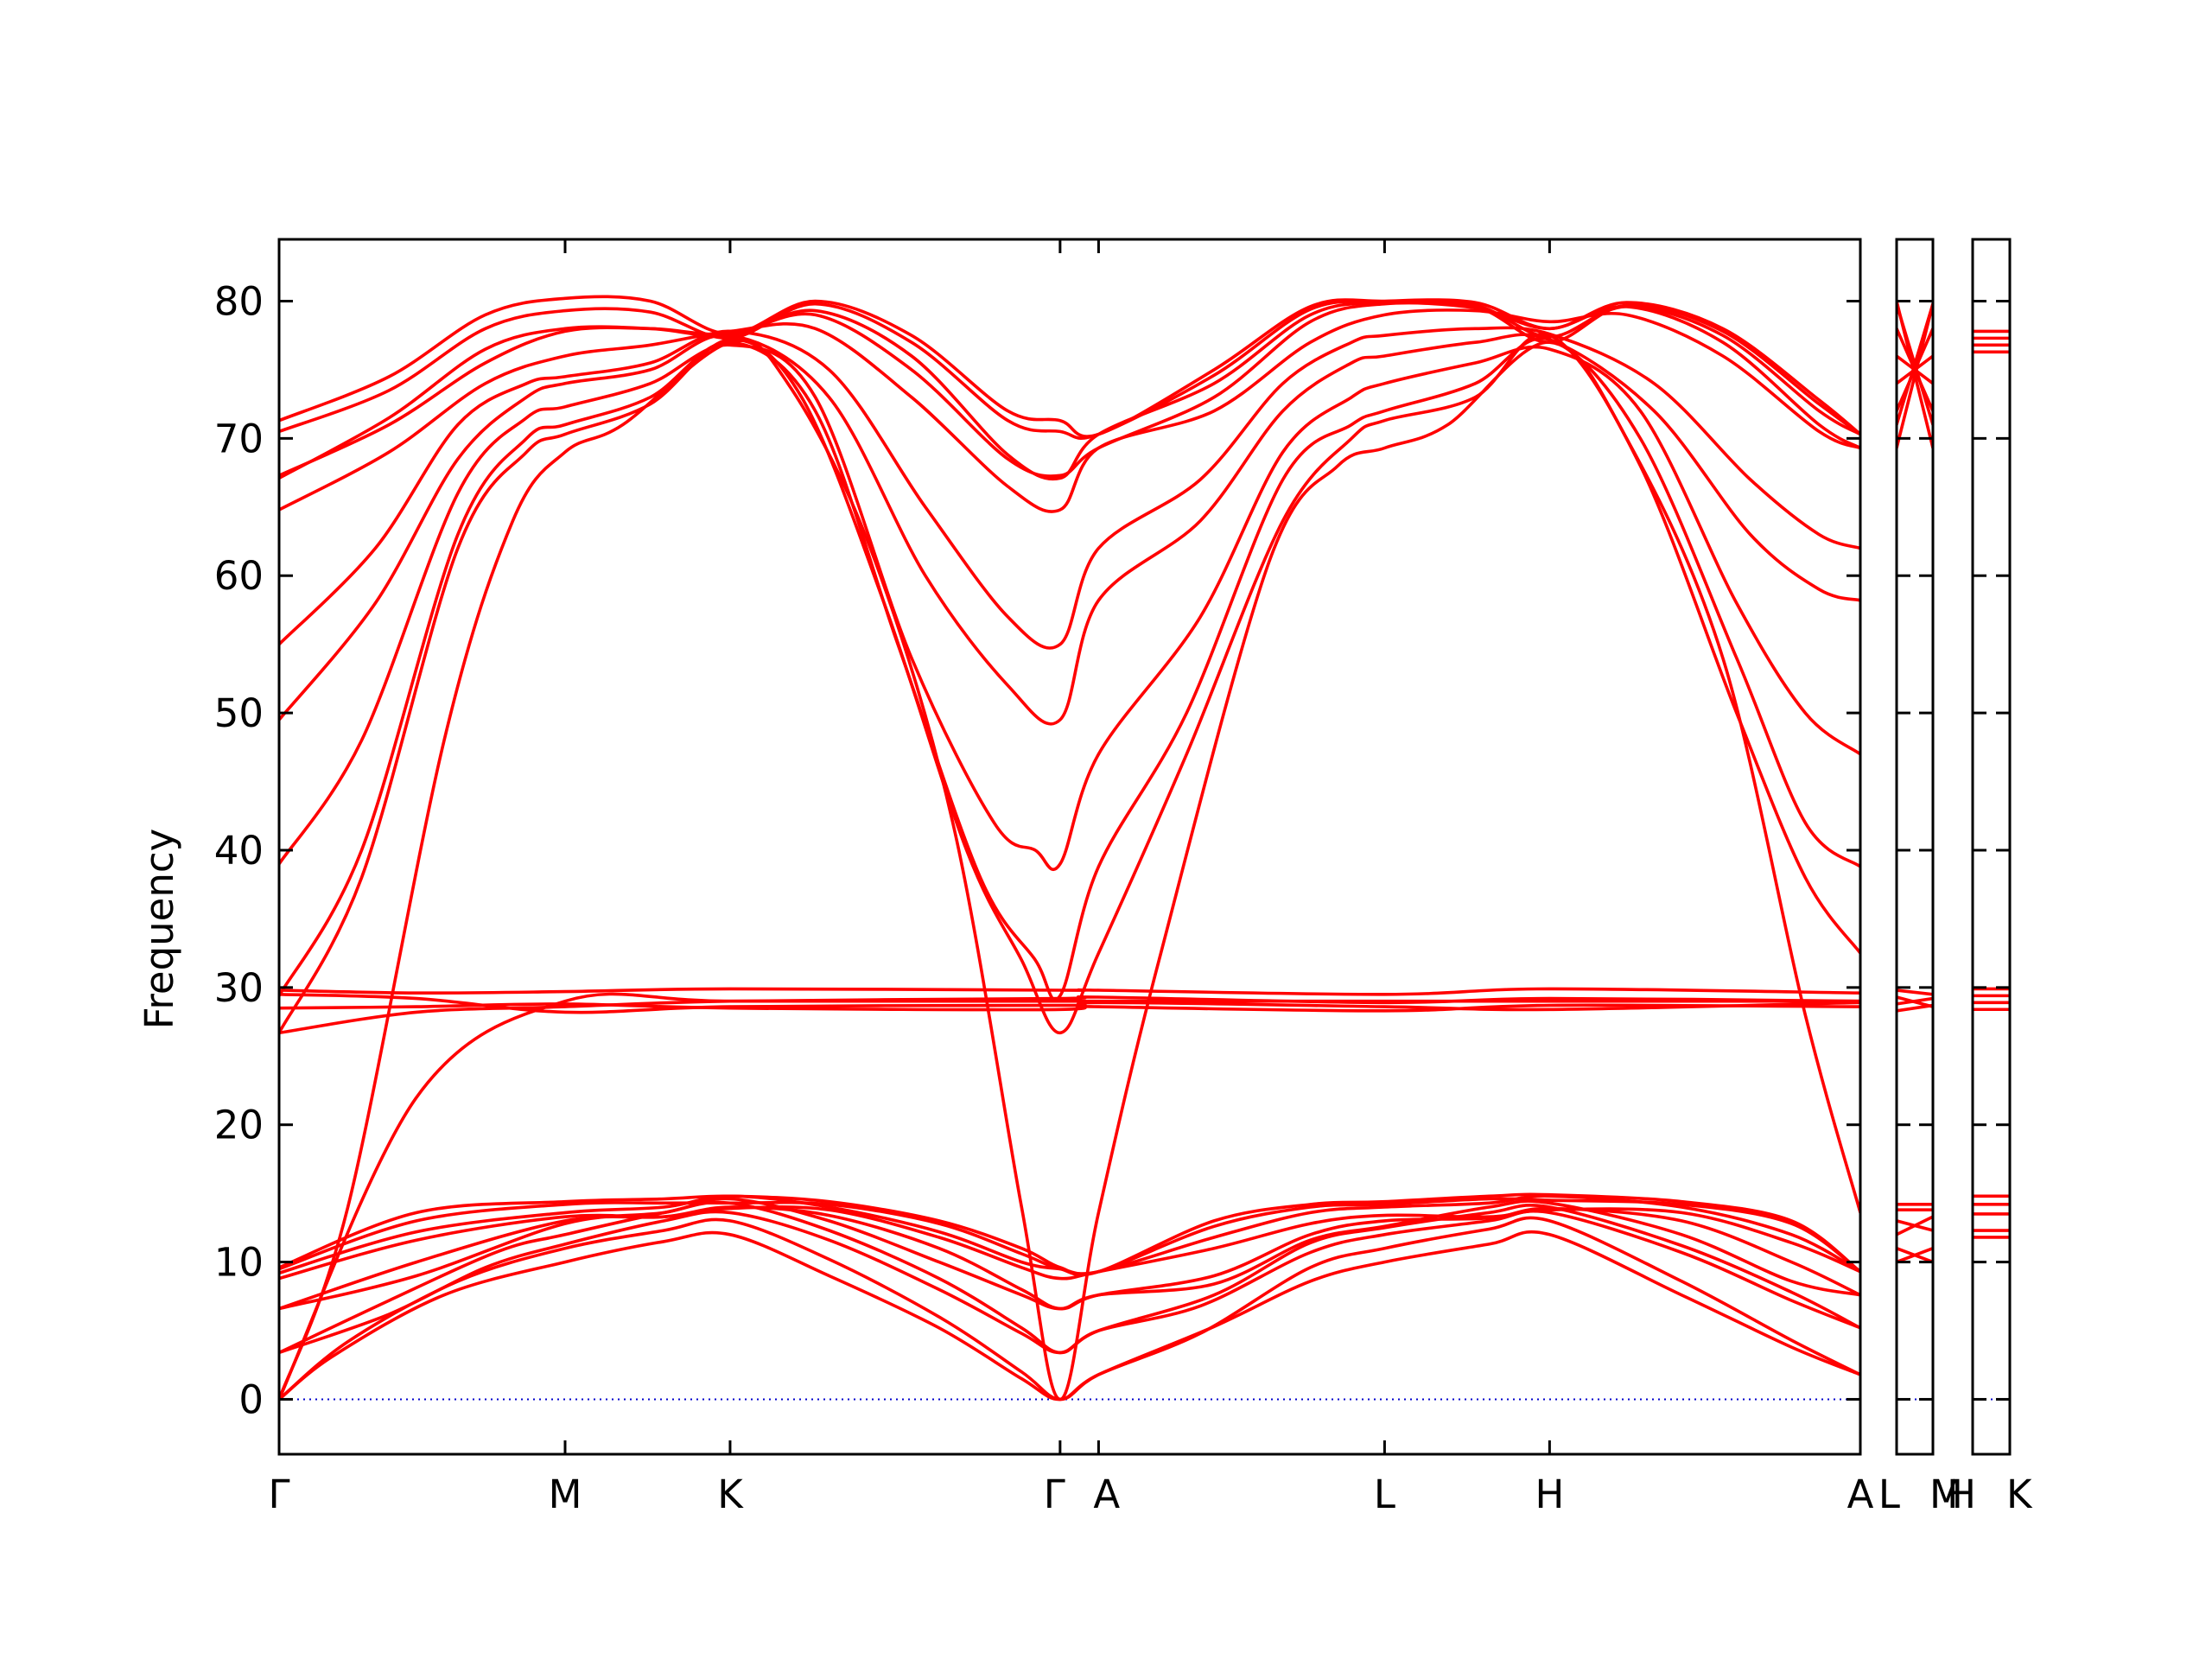  What do you see at coordinates (239, 1125) in the screenshot?
I see `y-tick-label: 20` at bounding box center [239, 1125].